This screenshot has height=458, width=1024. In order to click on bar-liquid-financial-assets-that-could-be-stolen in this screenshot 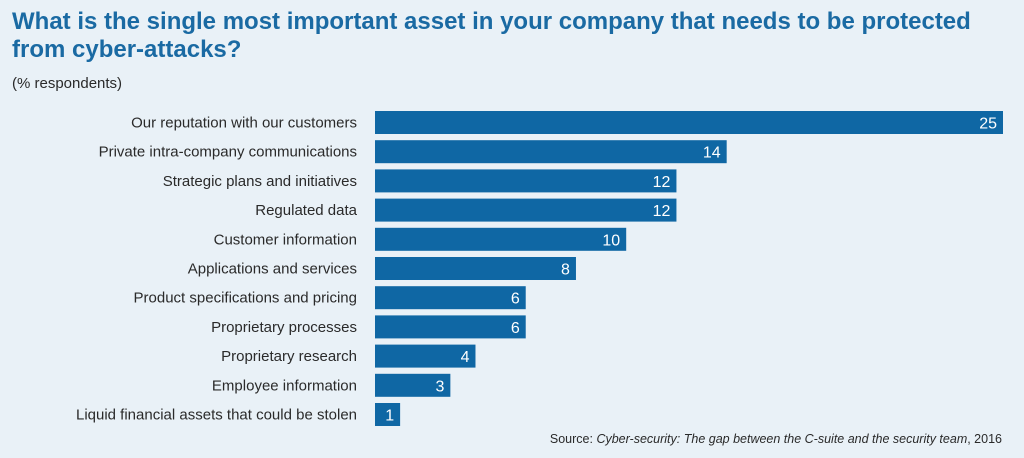, I will do `click(388, 414)`.